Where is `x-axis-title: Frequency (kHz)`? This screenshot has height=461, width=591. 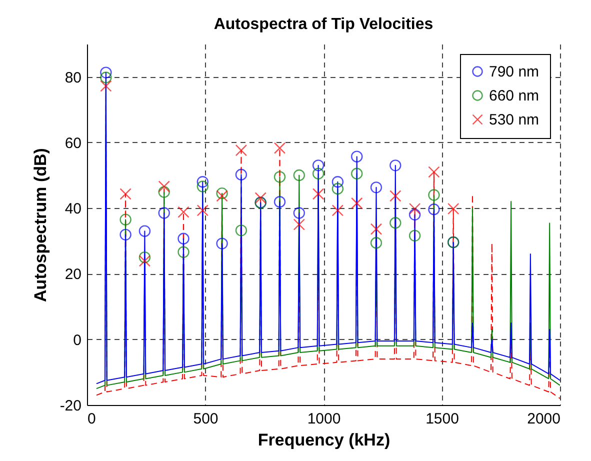 x-axis-title: Frequency (kHz) is located at coordinates (324, 440).